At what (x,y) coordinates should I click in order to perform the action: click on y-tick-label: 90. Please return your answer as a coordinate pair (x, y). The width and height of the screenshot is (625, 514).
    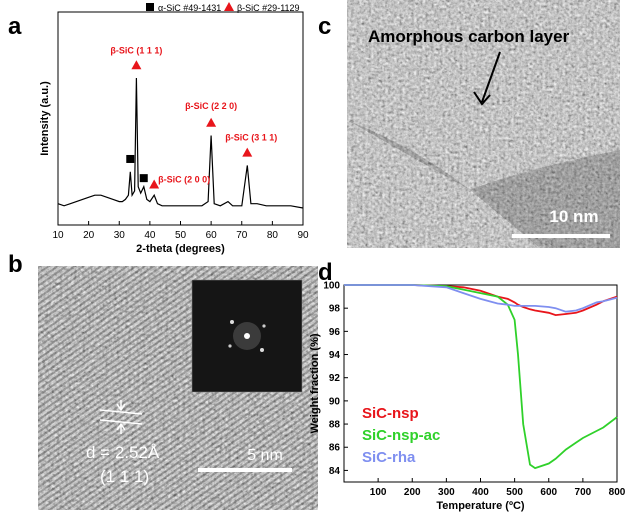
    Looking at the image, I should click on (335, 401).